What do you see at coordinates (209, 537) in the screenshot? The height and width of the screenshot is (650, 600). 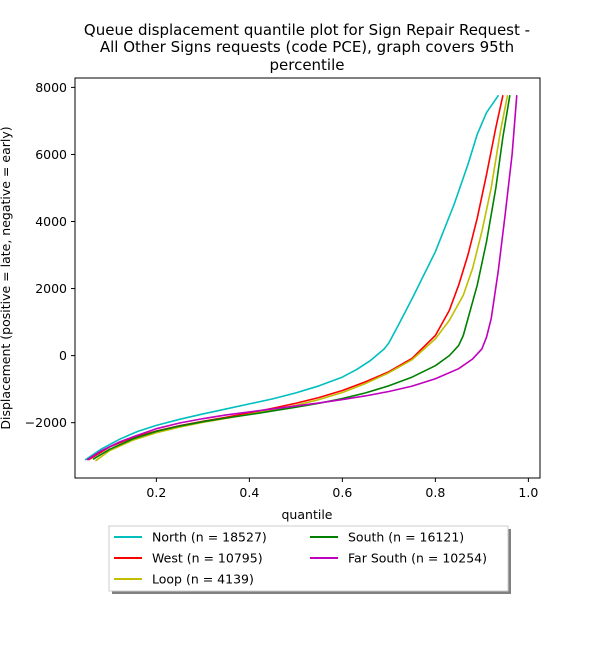 I see `legend-label: North (n = 18527)` at bounding box center [209, 537].